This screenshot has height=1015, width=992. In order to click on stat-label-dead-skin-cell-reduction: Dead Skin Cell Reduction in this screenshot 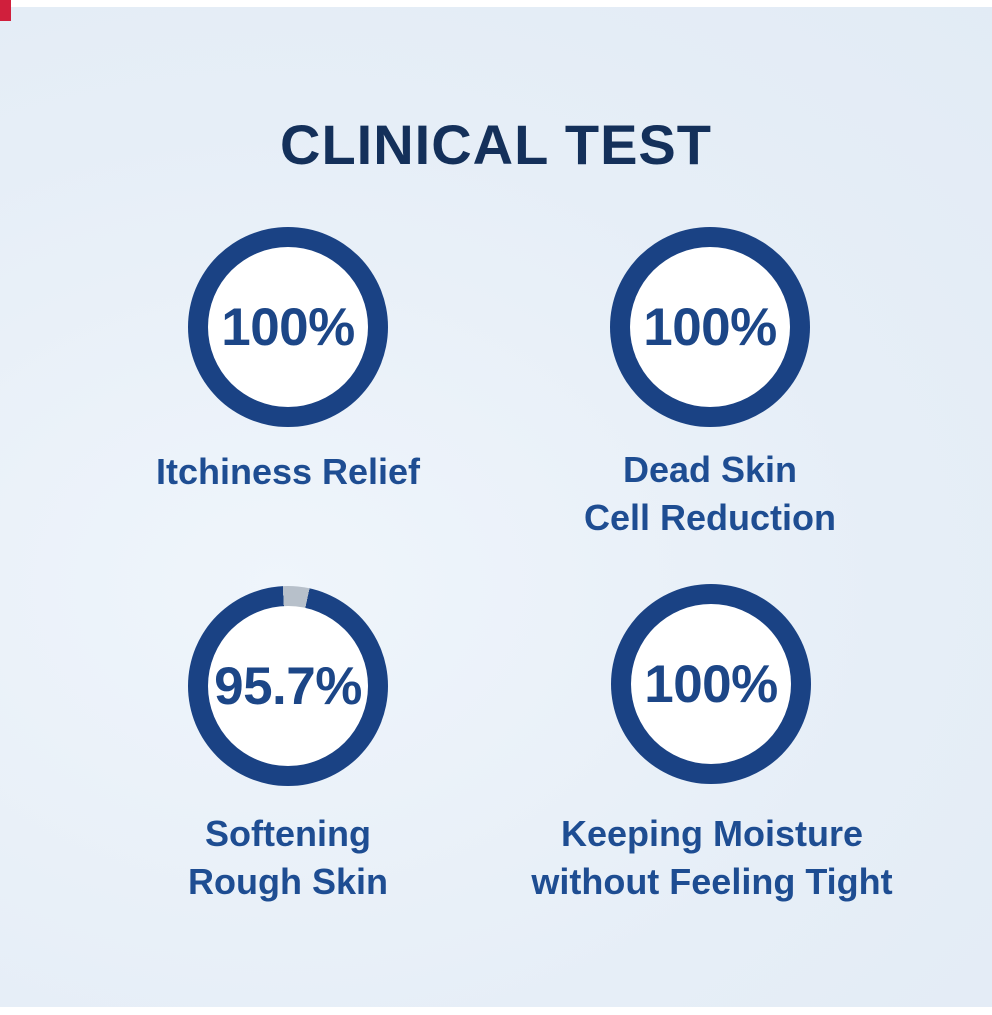, I will do `click(710, 493)`.